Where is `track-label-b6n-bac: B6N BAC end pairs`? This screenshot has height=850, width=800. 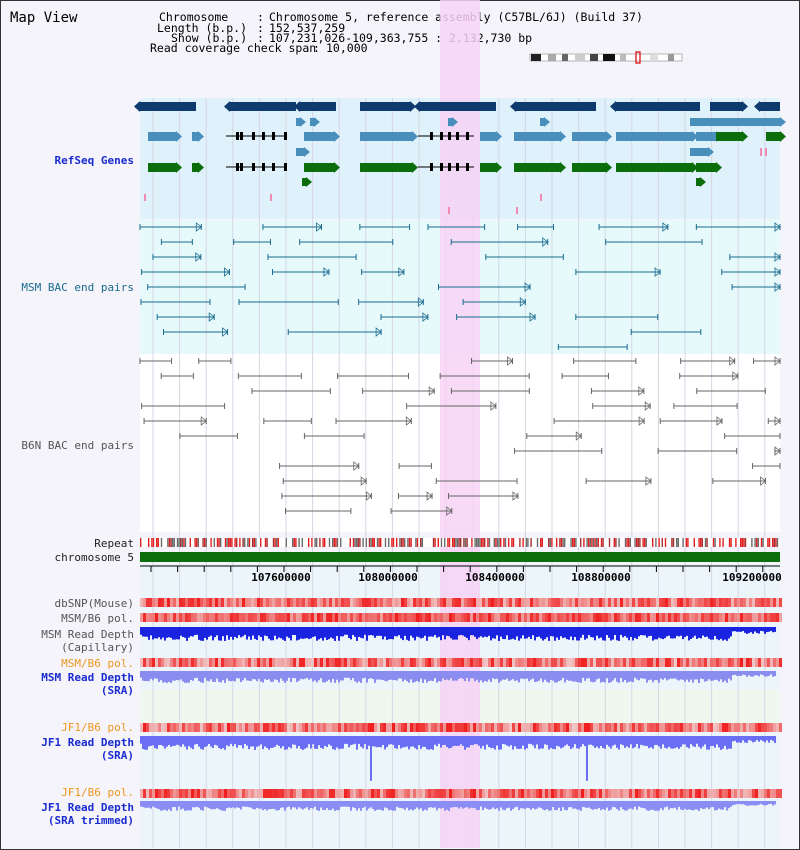
track-label-b6n-bac: B6N BAC end pairs is located at coordinates (77, 445).